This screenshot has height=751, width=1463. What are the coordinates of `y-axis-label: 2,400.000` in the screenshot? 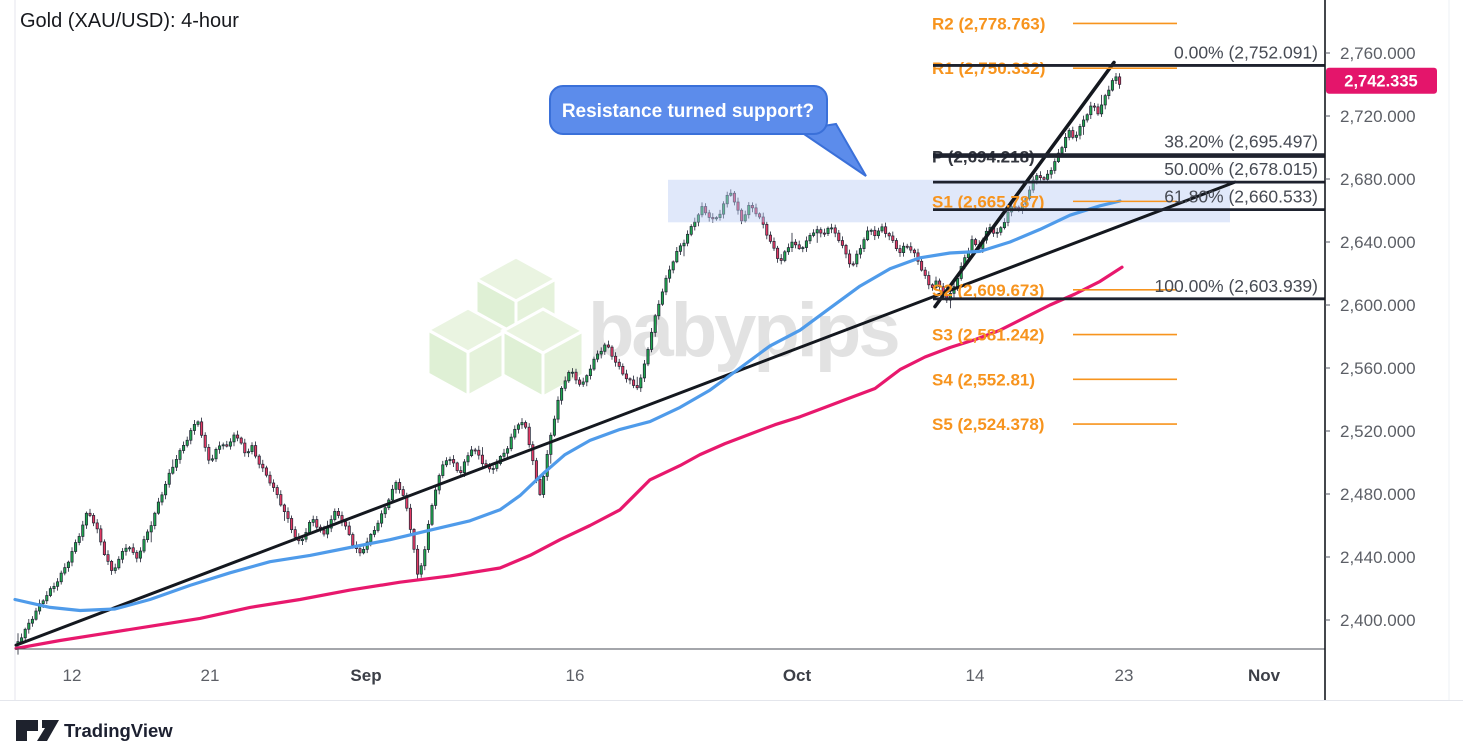 It's located at (1378, 620).